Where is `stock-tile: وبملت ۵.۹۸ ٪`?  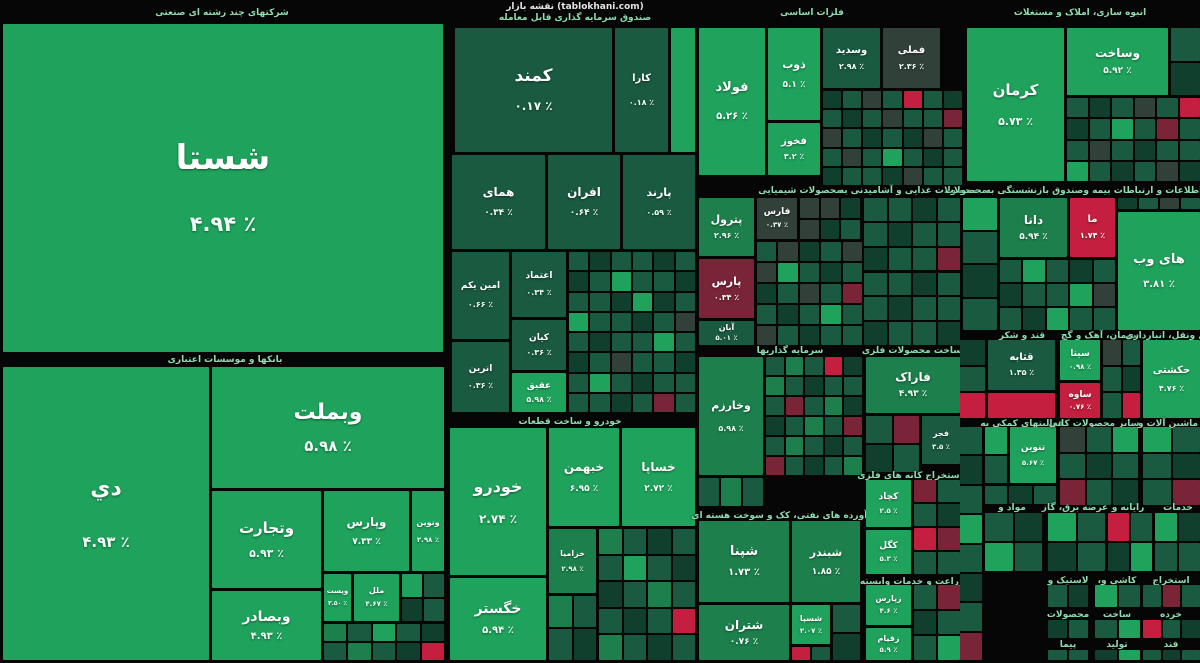 stock-tile: وبملت ۵.۹۸ ٪ is located at coordinates (328, 427).